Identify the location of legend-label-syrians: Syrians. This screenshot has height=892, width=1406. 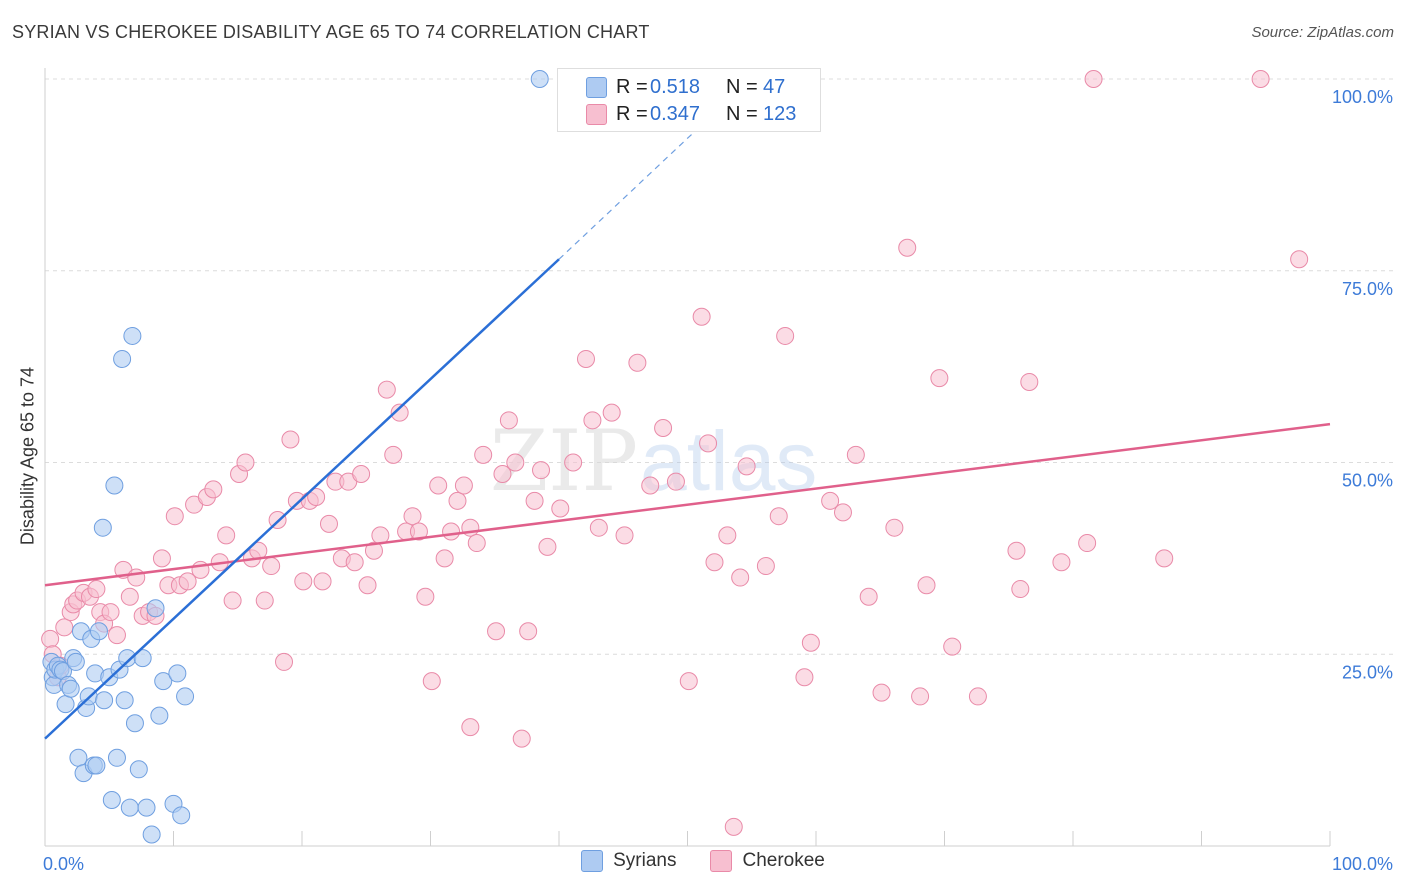
(645, 860).